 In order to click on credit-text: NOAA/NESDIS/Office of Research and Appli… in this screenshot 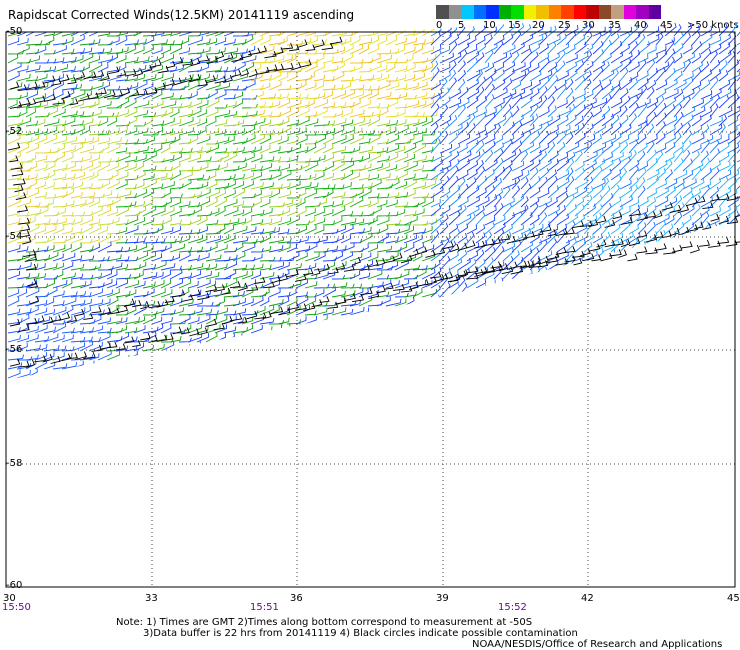, I will do `click(597, 644)`.